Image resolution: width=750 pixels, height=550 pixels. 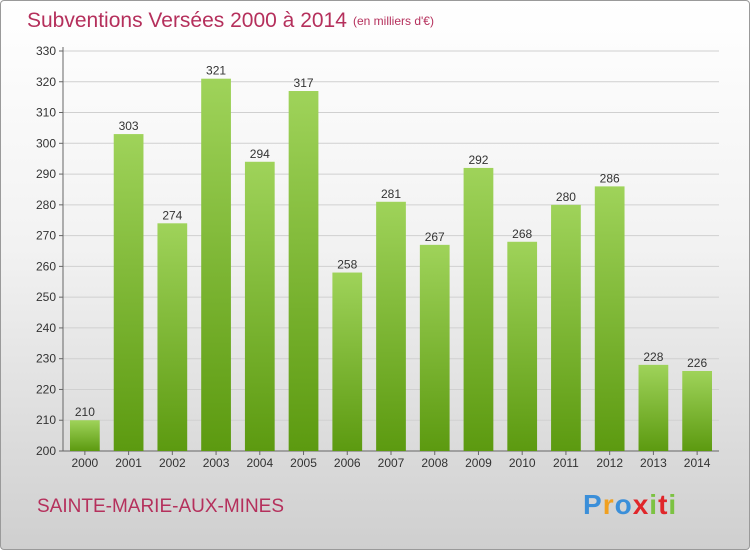 I want to click on bar-2009, so click(x=478, y=309).